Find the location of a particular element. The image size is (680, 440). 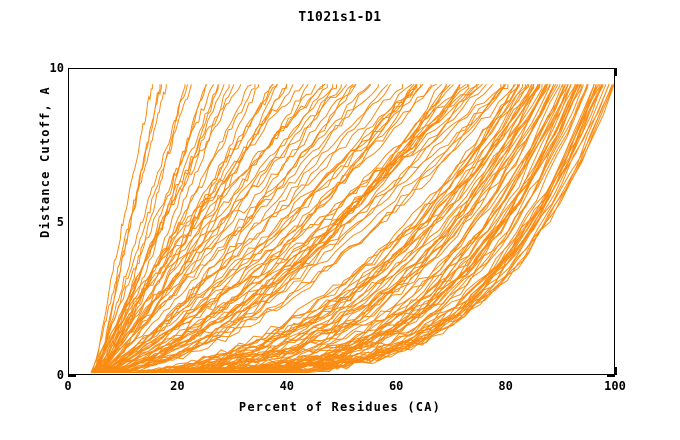

x-tick-label: 80 is located at coordinates (505, 386).